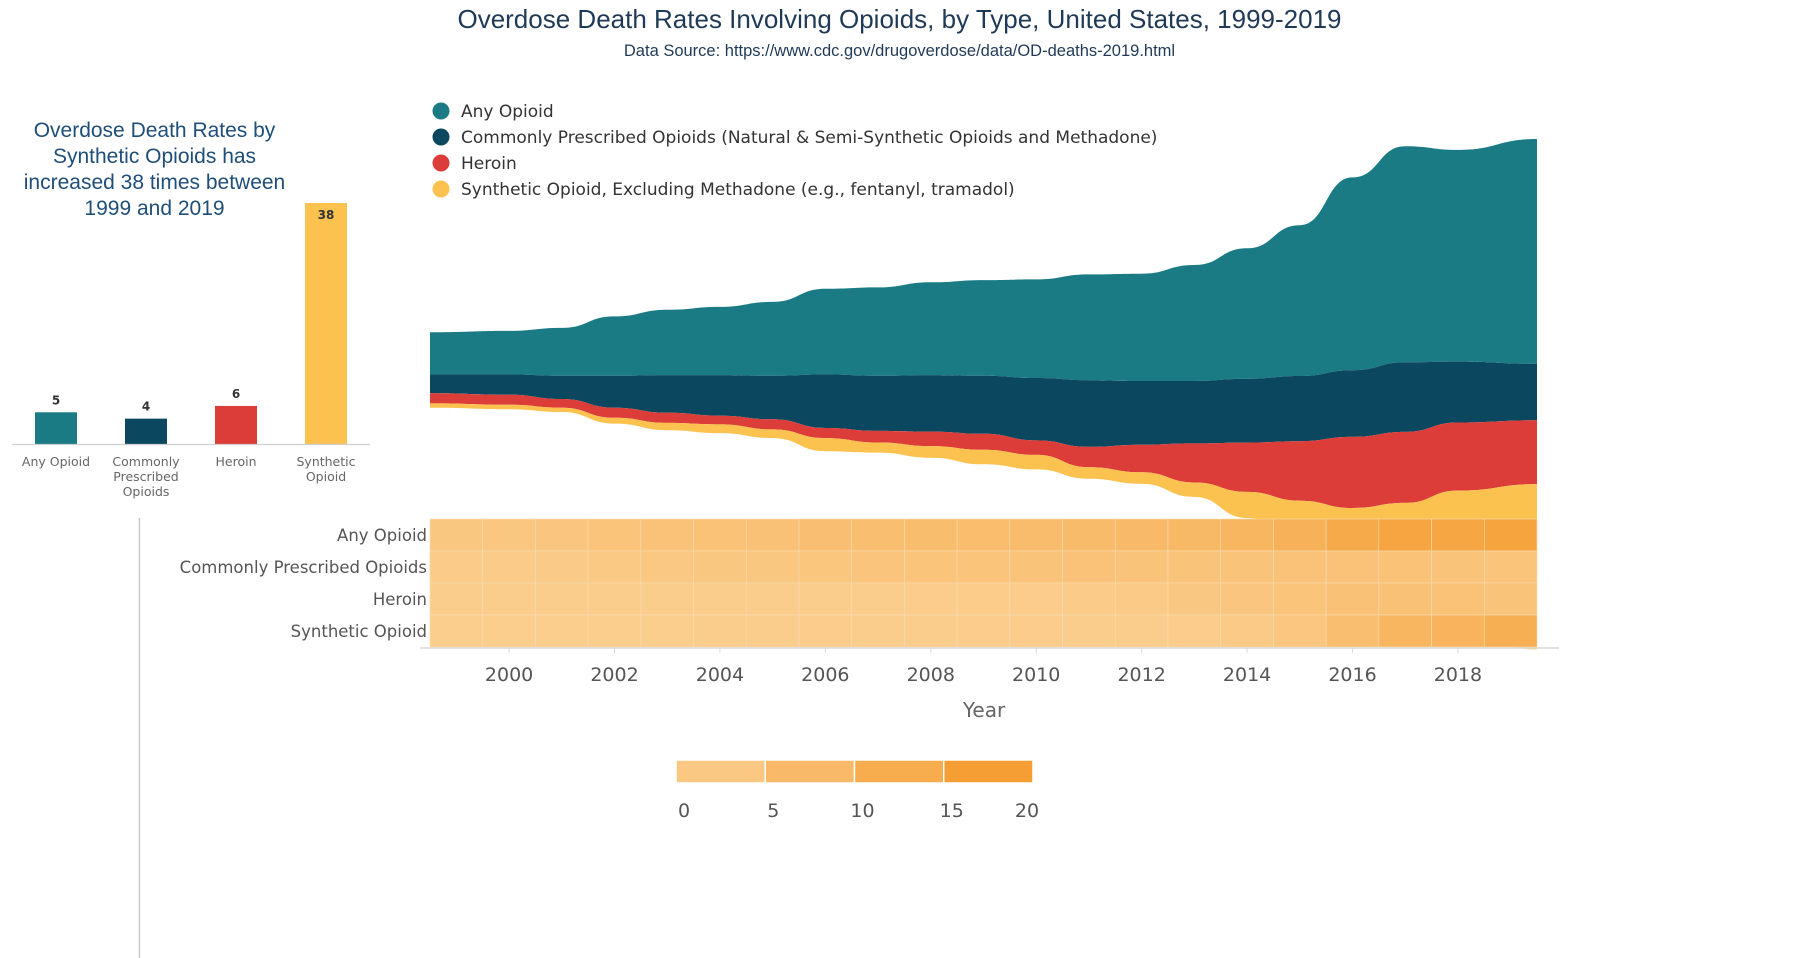  What do you see at coordinates (1352, 567) in the screenshot?
I see `heatmap-cell-prescribed-2016` at bounding box center [1352, 567].